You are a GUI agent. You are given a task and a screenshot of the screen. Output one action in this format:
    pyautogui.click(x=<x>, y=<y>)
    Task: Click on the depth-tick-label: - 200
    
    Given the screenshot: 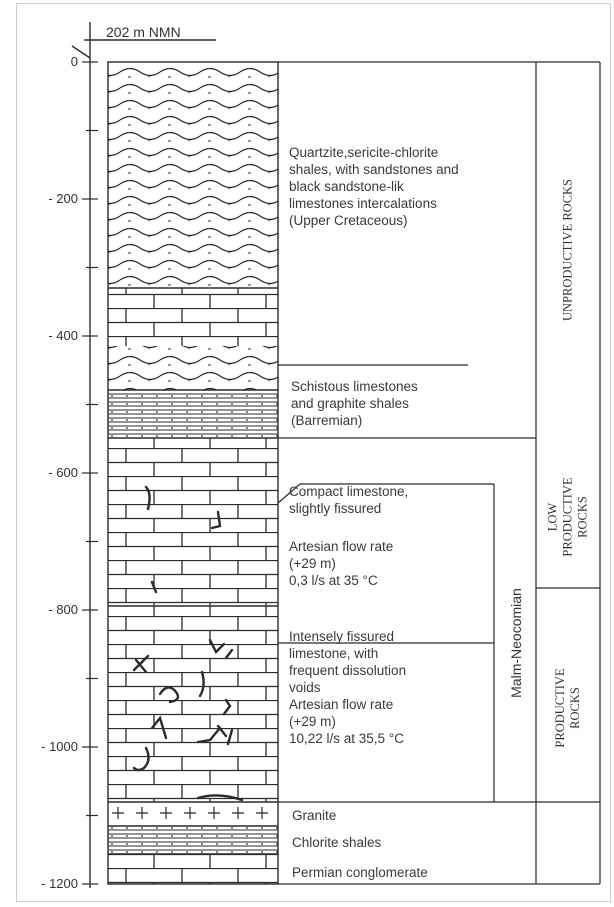 What is the action you would take?
    pyautogui.click(x=63, y=198)
    